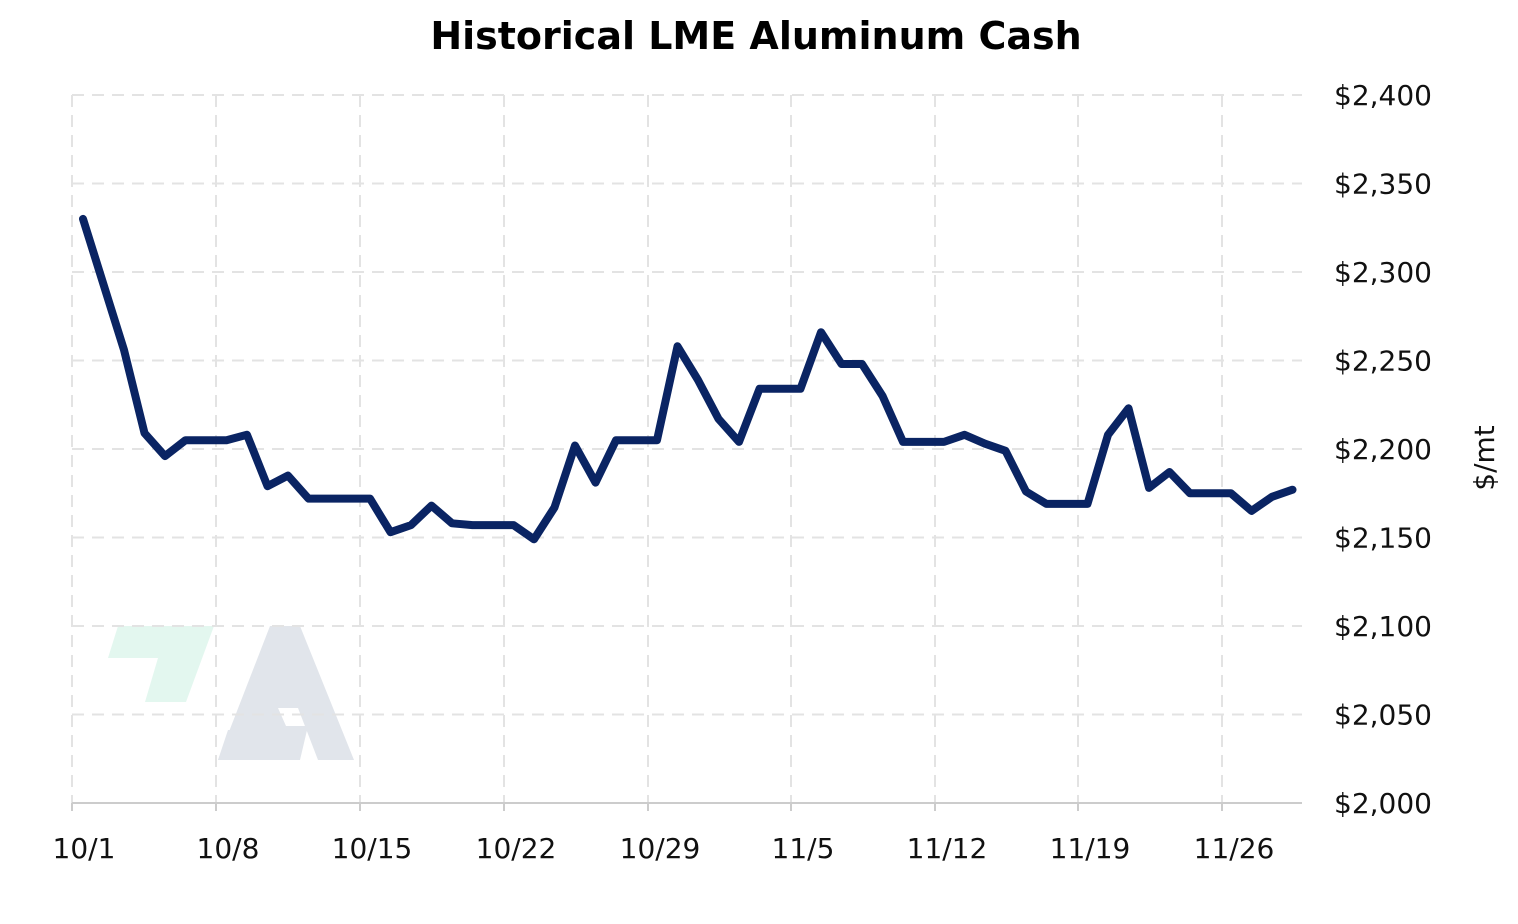 This screenshot has width=1518, height=924. I want to click on x-axis-ticks, so click(647, 807).